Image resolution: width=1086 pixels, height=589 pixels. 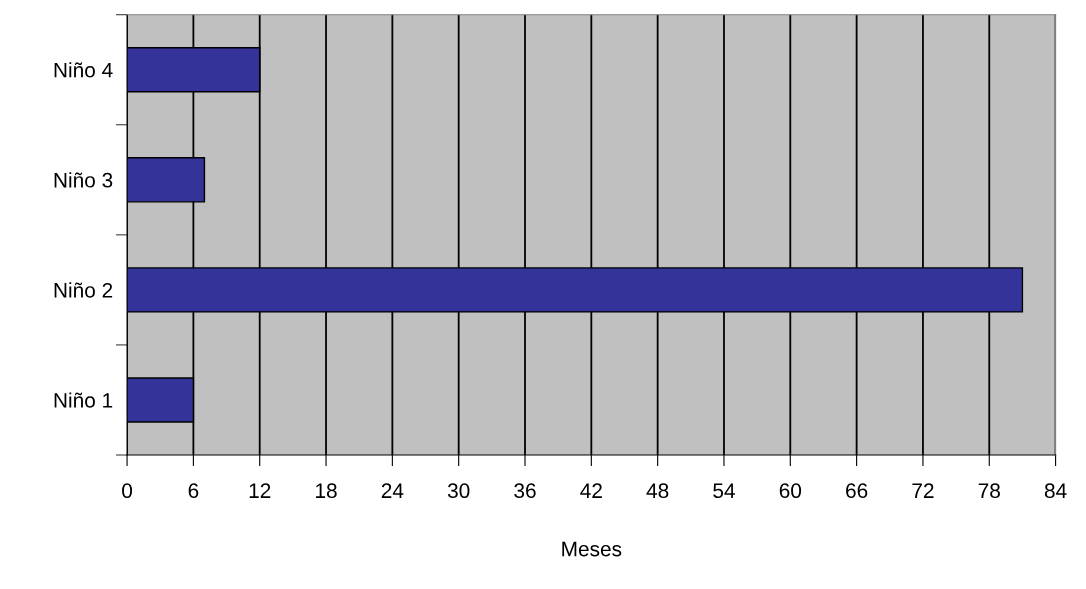 What do you see at coordinates (326, 491) in the screenshot?
I see `x-tick-label: 18` at bounding box center [326, 491].